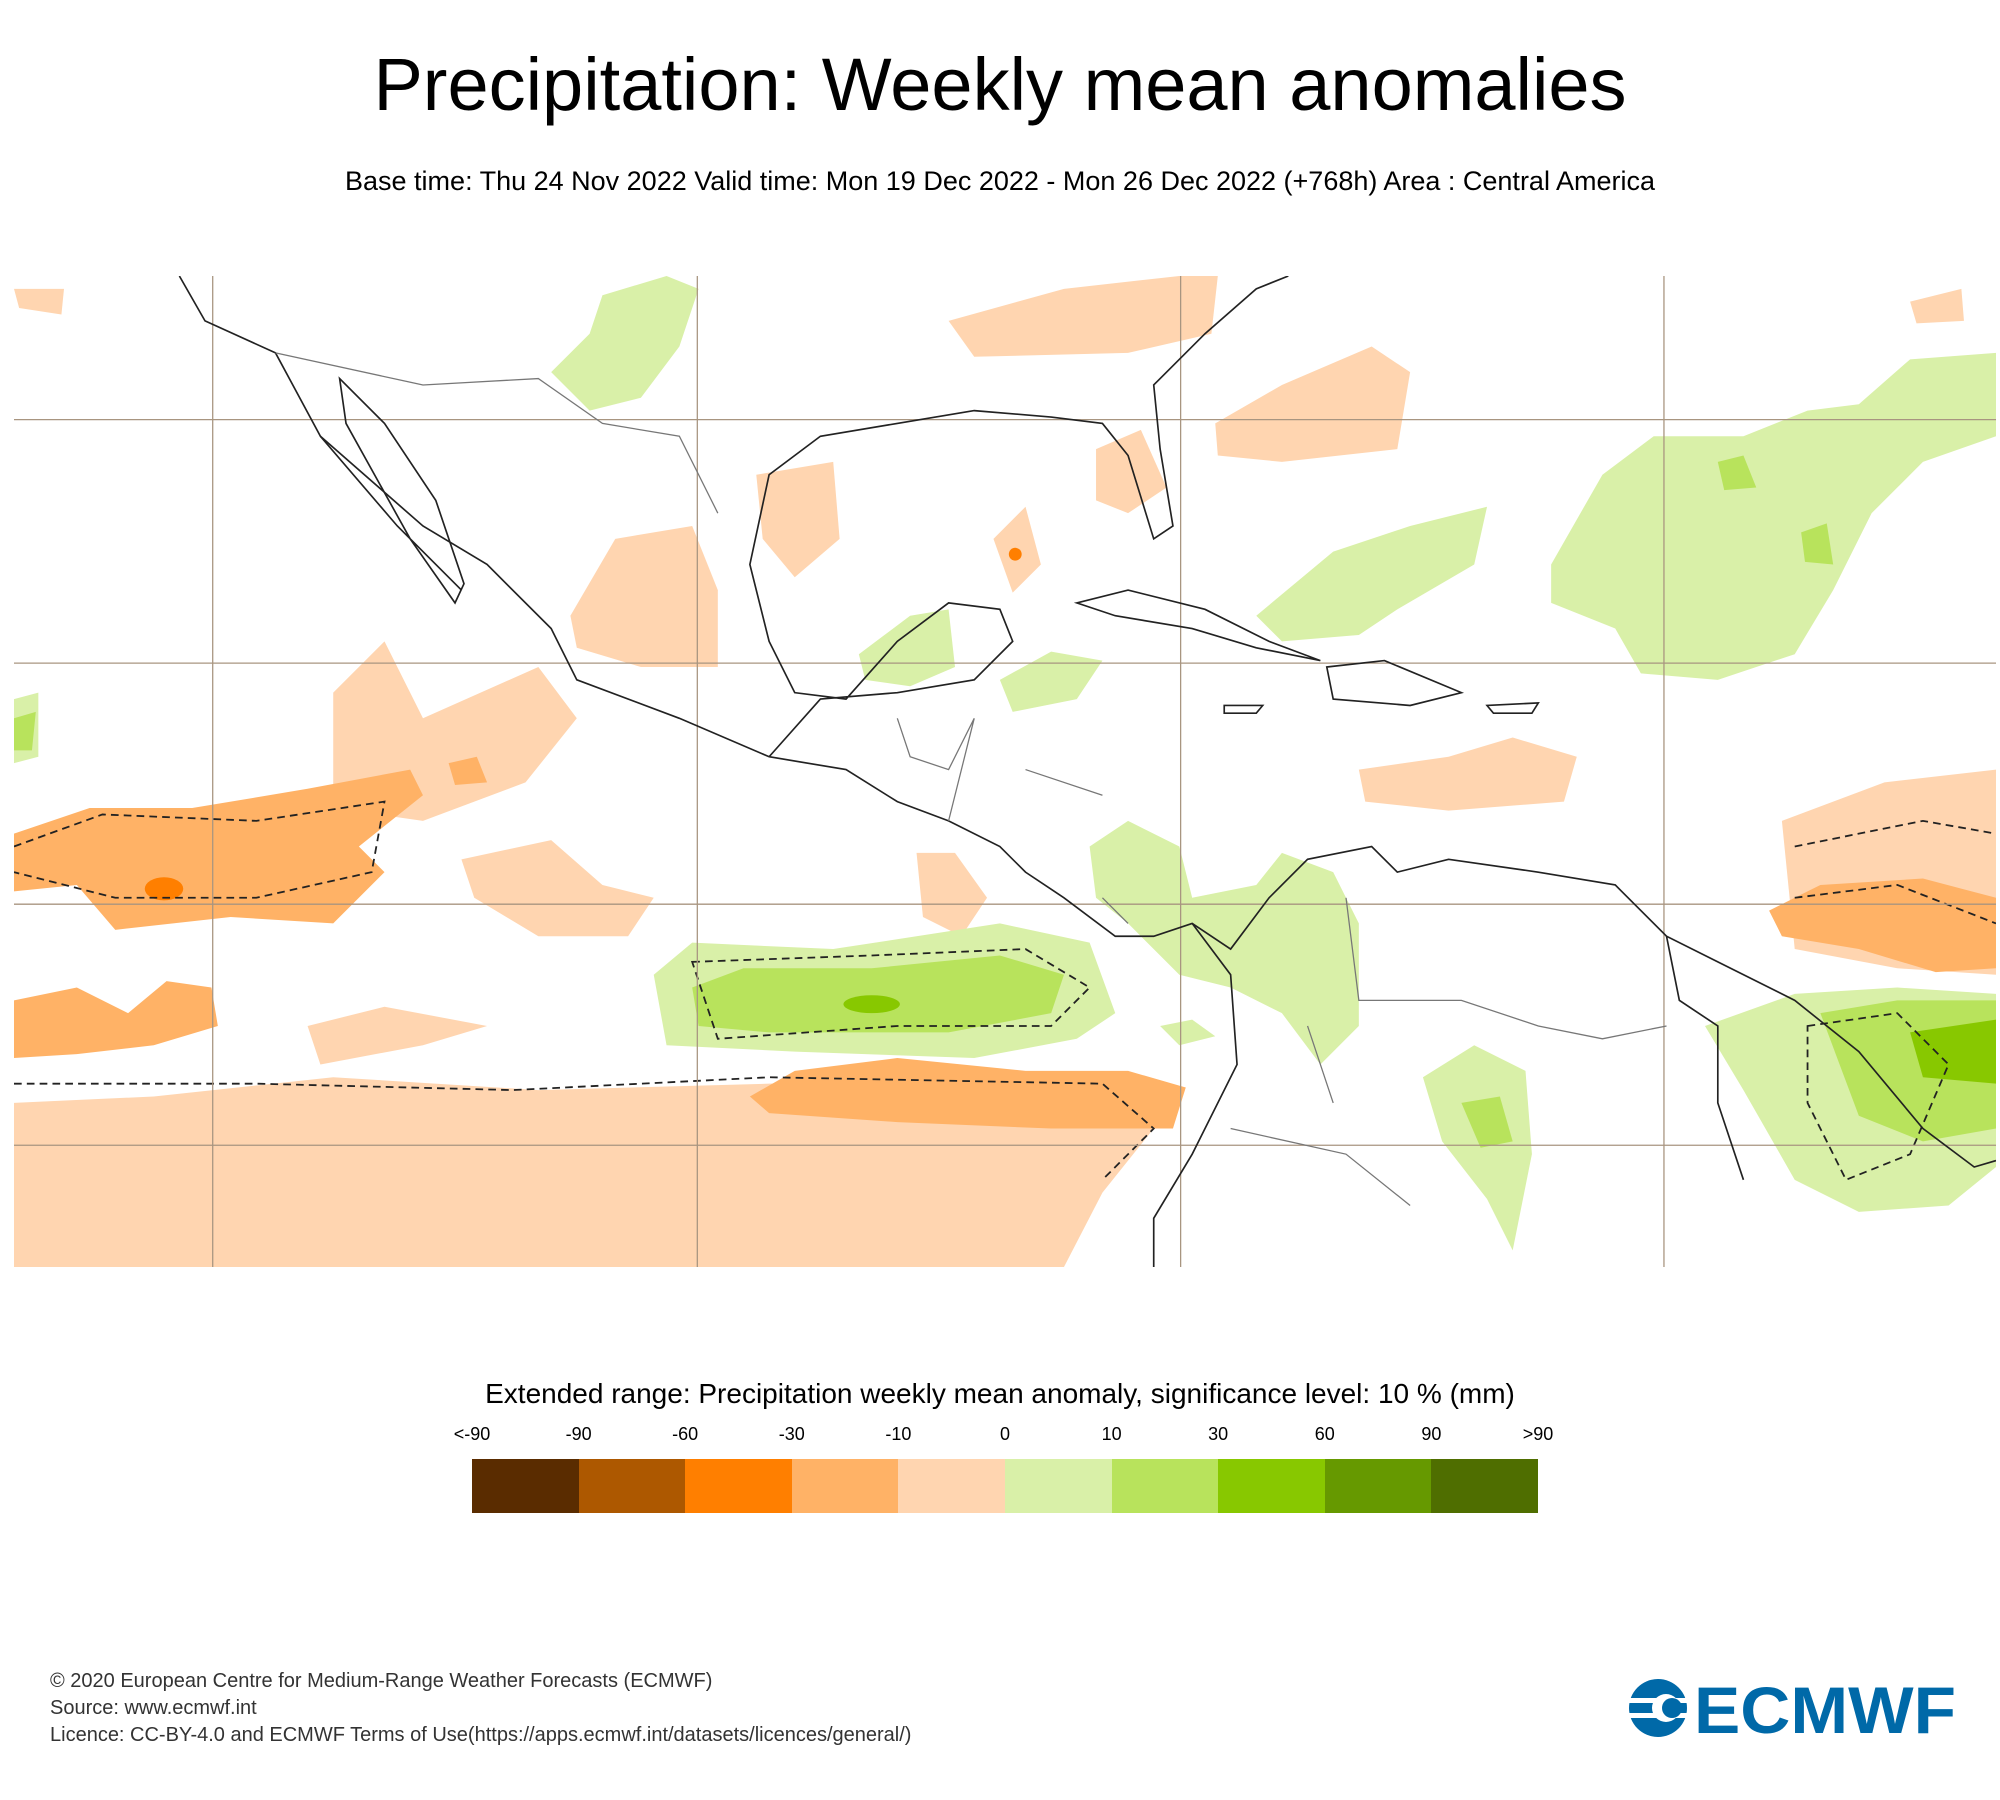  Describe the element at coordinates (898, 1434) in the screenshot. I see `legend-tick: -10` at that location.